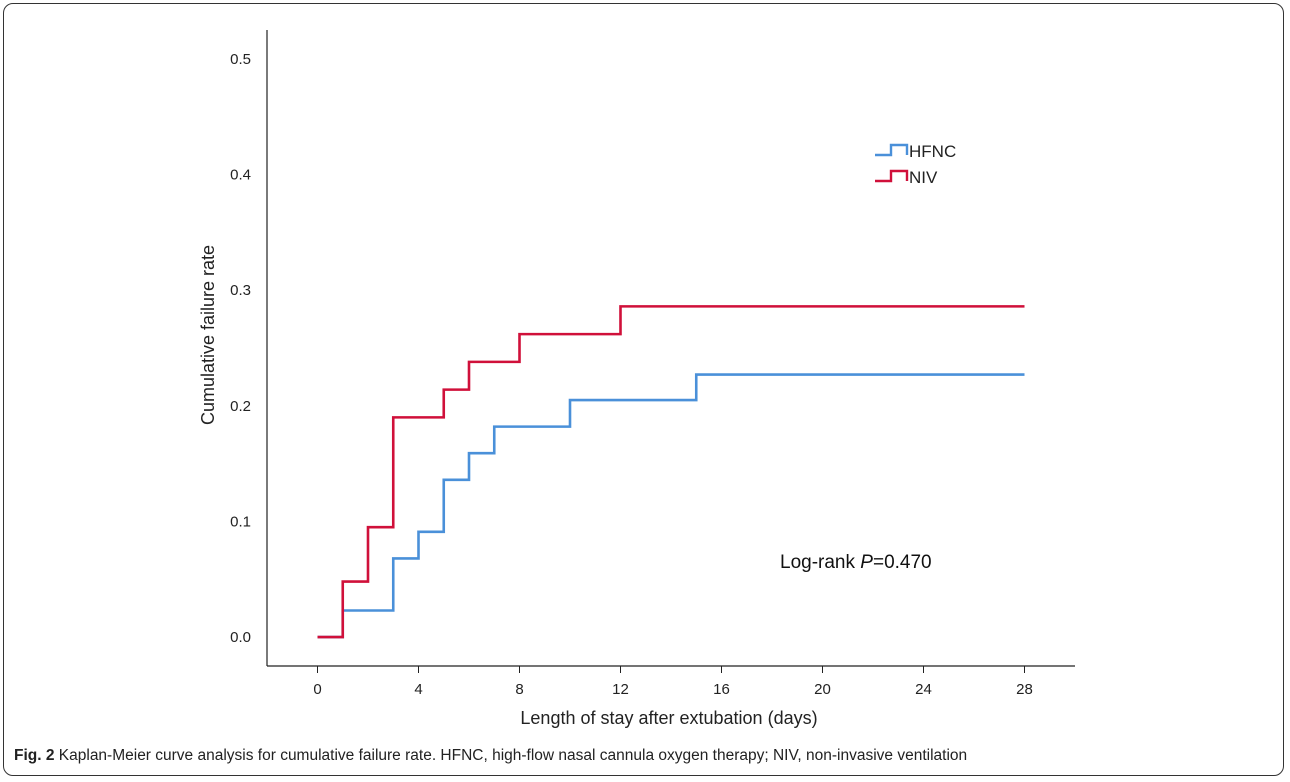 This screenshot has height=782, width=1290. What do you see at coordinates (418, 689) in the screenshot?
I see `x-tick-label: 4` at bounding box center [418, 689].